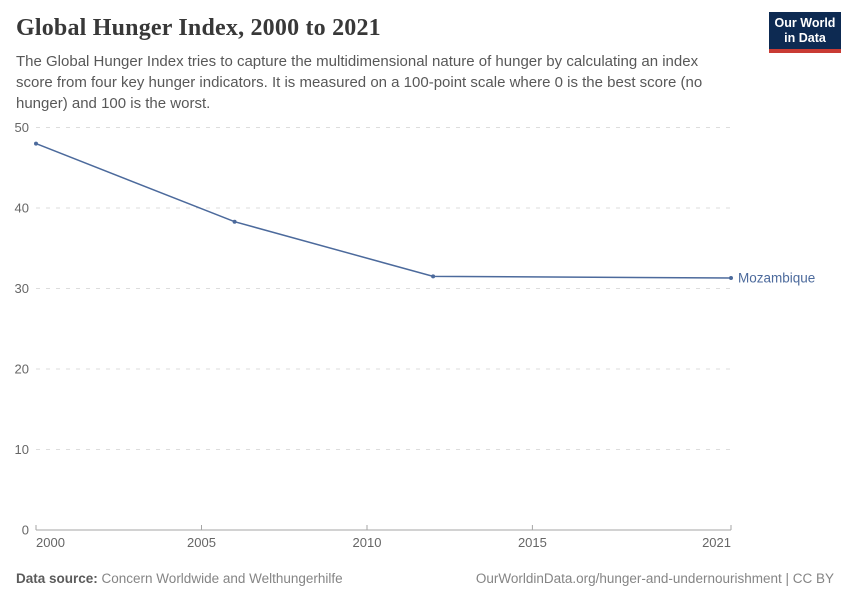 The height and width of the screenshot is (600, 850). Describe the element at coordinates (805, 51) in the screenshot. I see `owid-logo-red-bar` at that location.